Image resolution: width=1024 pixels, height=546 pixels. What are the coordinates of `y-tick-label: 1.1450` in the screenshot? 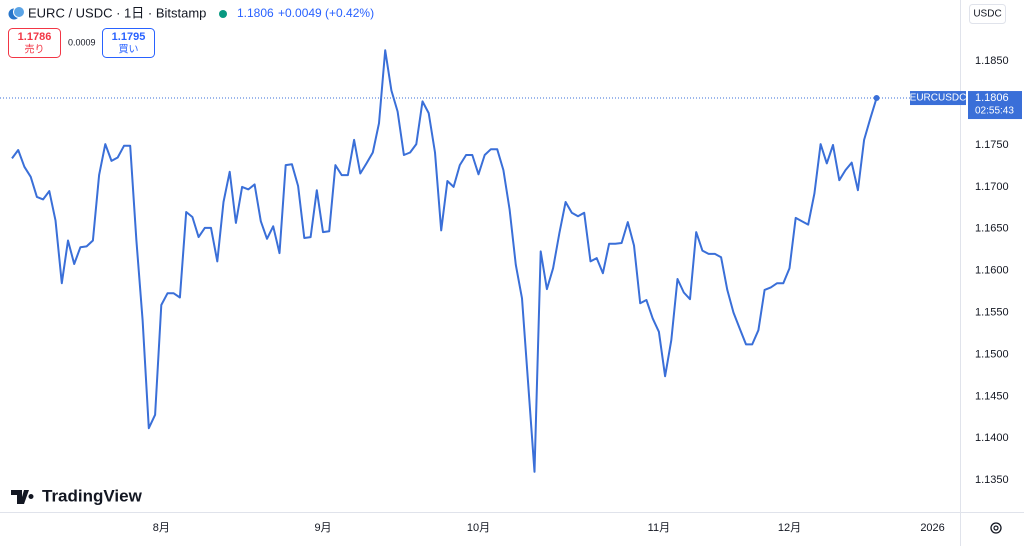 It's located at (992, 396).